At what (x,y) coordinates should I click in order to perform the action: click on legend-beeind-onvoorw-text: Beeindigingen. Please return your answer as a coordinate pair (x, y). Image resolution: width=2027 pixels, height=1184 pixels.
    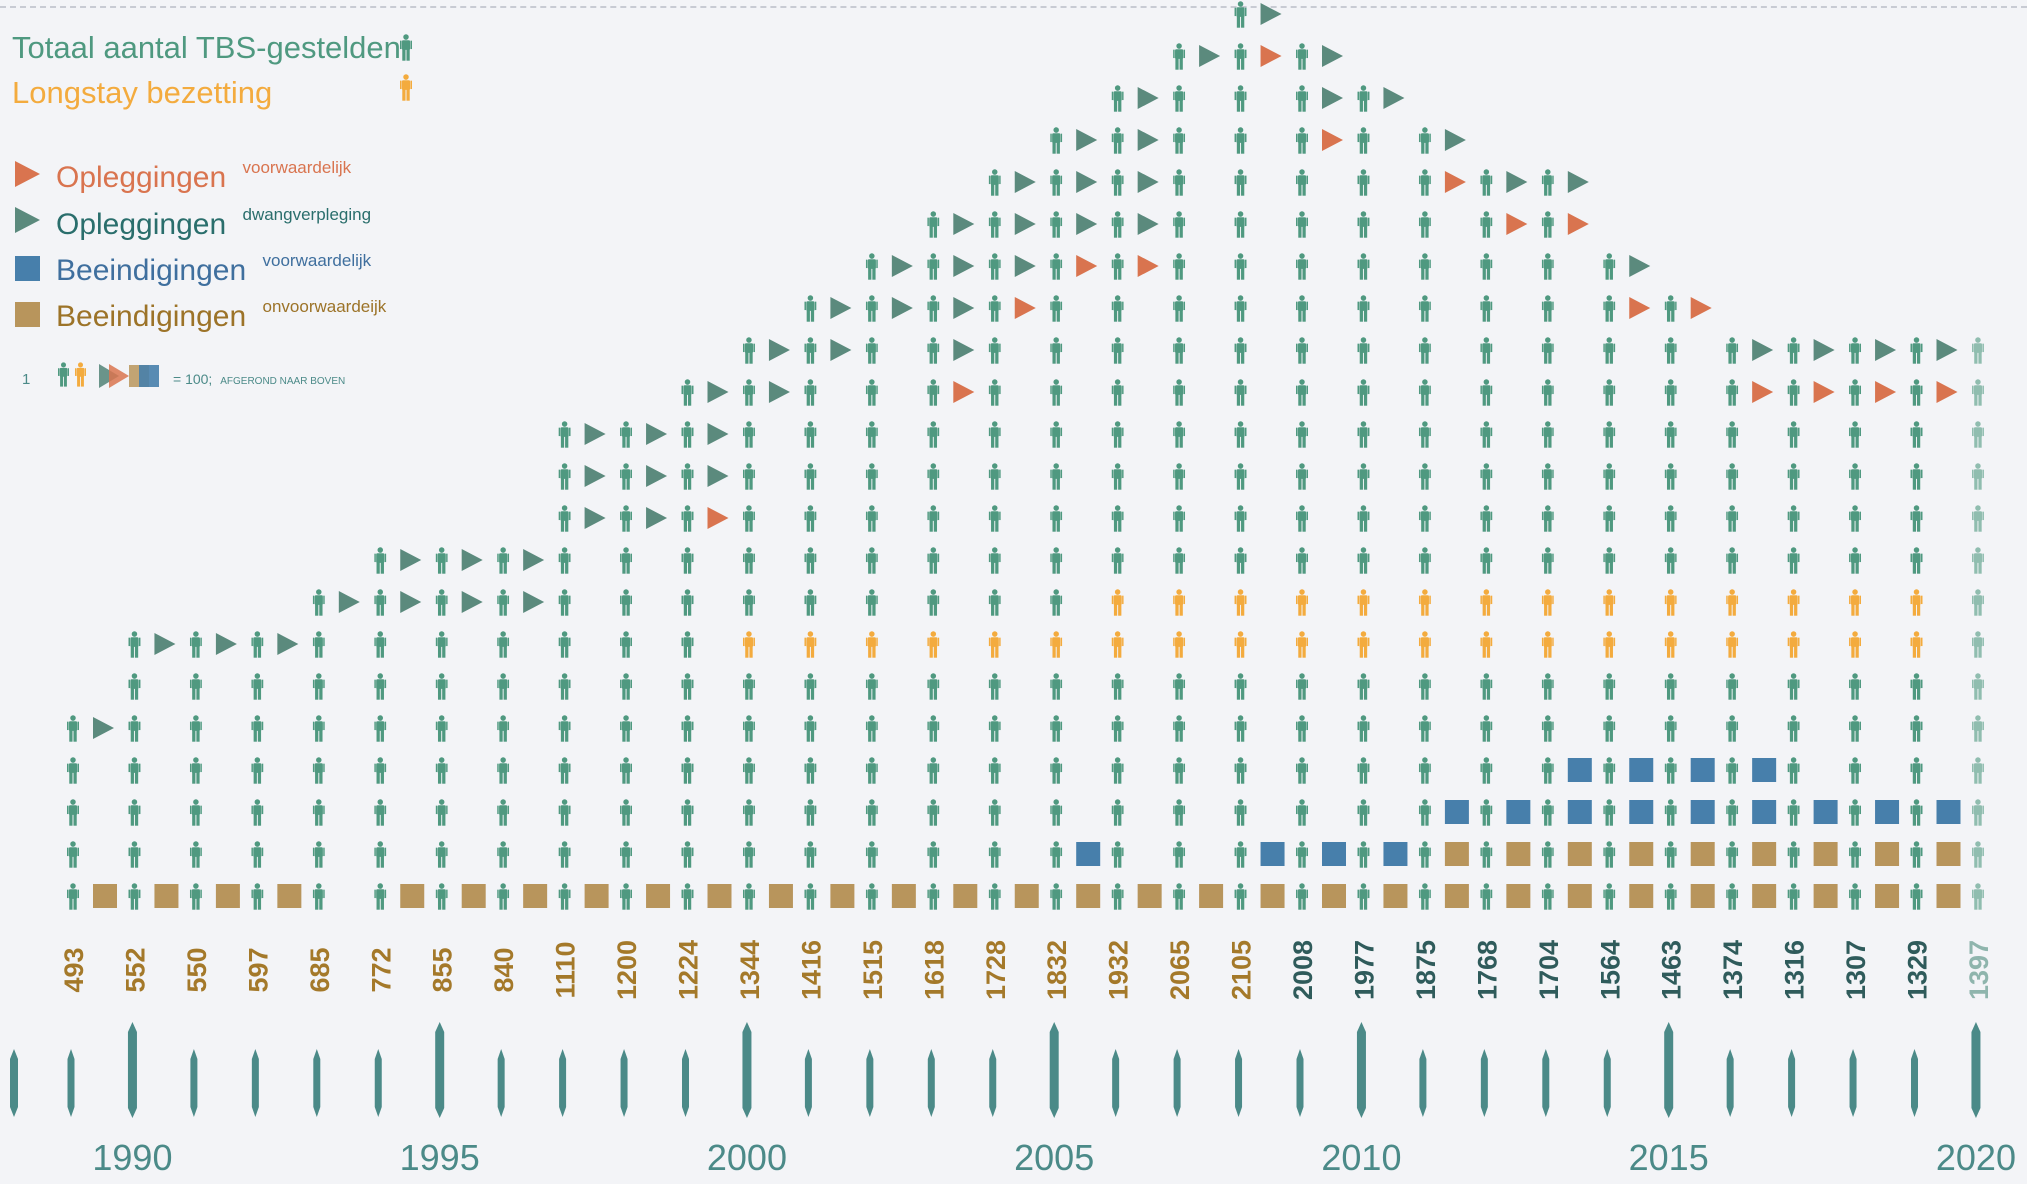
    Looking at the image, I should click on (151, 316).